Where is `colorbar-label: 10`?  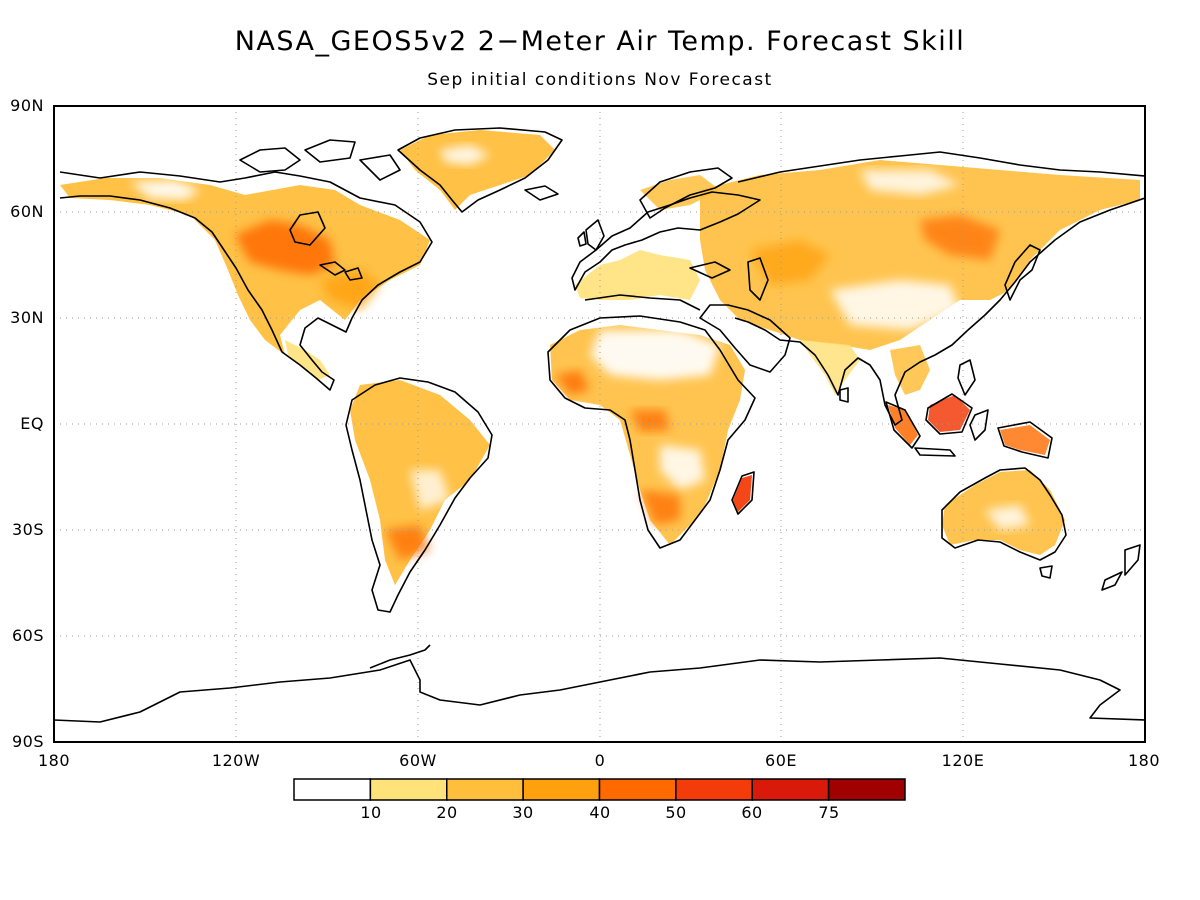 colorbar-label: 10 is located at coordinates (371, 812).